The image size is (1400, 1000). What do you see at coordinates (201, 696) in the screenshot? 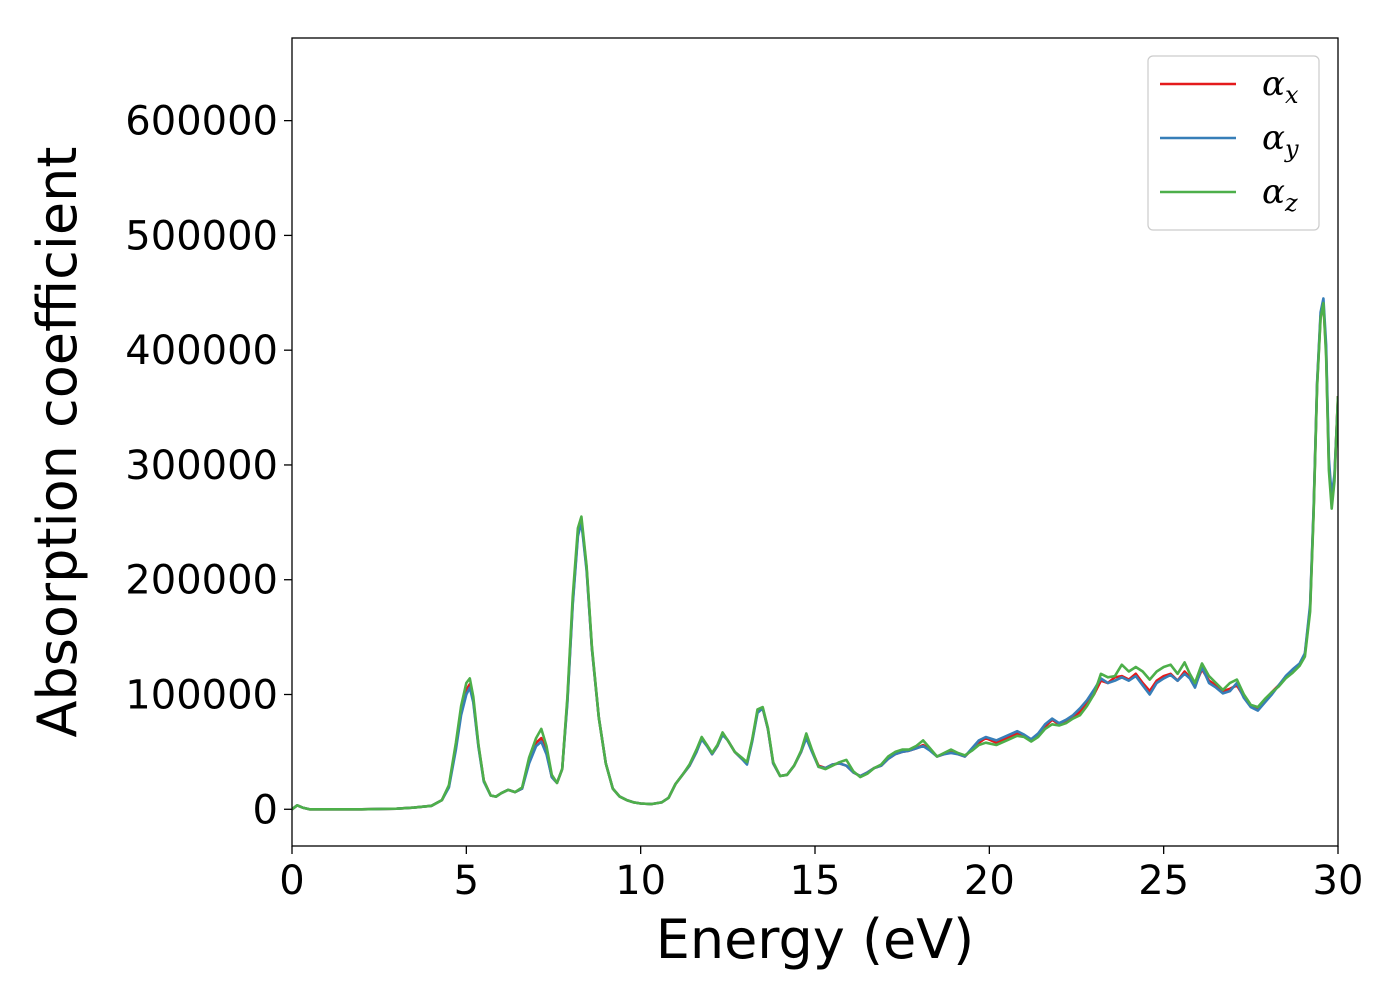
I see `y-tick-label: 100000` at bounding box center [201, 696].